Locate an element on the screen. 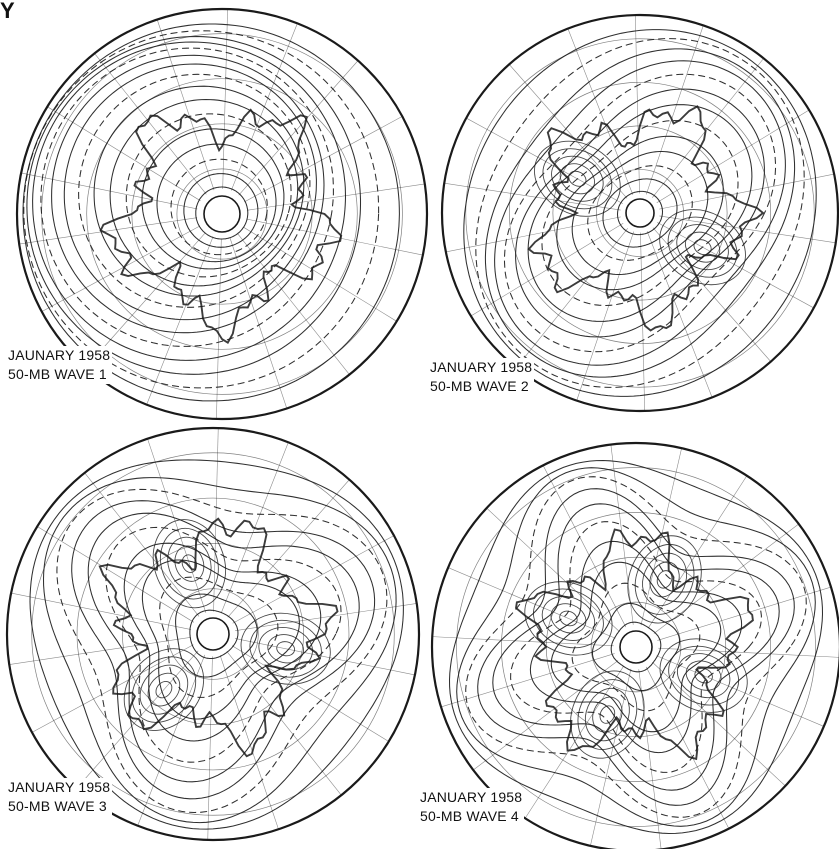  caption-wave-4: JANUARY 1958 50-MB WAVE 4 is located at coordinates (471, 807).